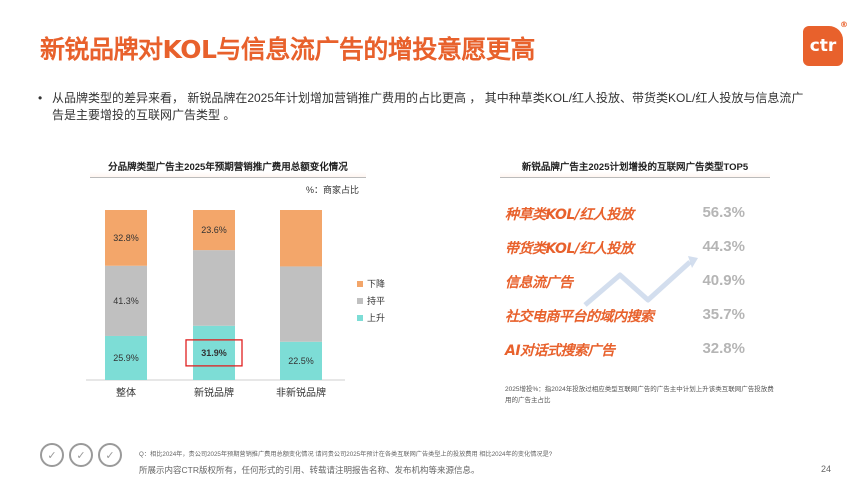 Image resolution: width=865 pixels, height=487 pixels. Describe the element at coordinates (376, 283) in the screenshot. I see `legend-label: 下降` at that location.